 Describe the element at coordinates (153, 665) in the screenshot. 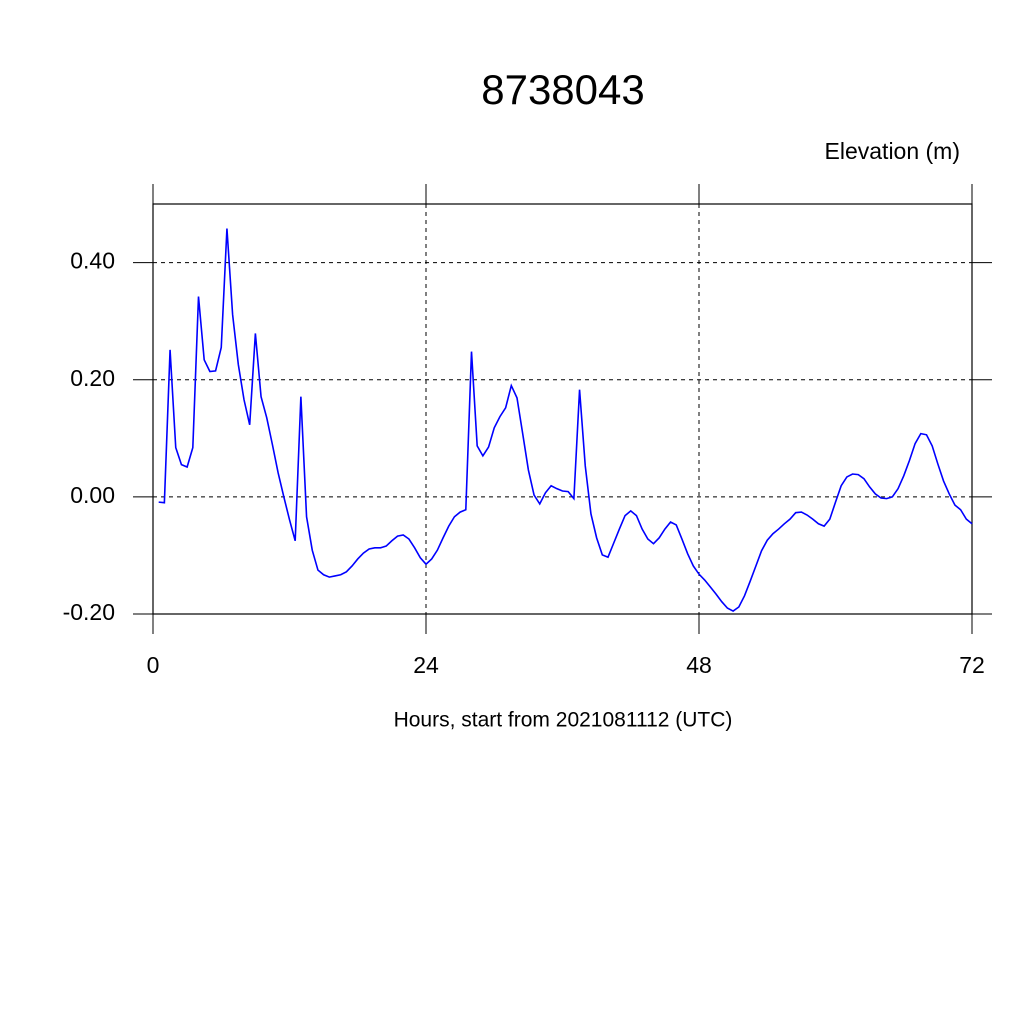

I see `x-tick-label: 0` at that location.